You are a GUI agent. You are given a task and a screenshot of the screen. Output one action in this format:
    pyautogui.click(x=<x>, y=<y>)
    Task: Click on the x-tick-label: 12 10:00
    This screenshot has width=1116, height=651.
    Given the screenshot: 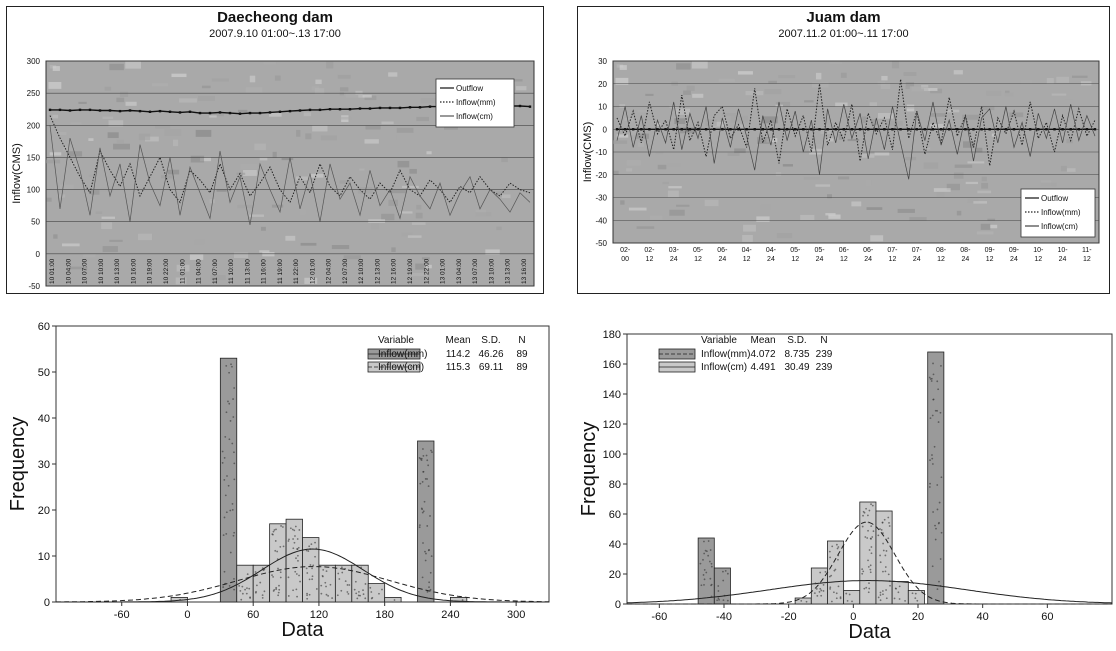 What is the action you would take?
    pyautogui.click(x=361, y=271)
    